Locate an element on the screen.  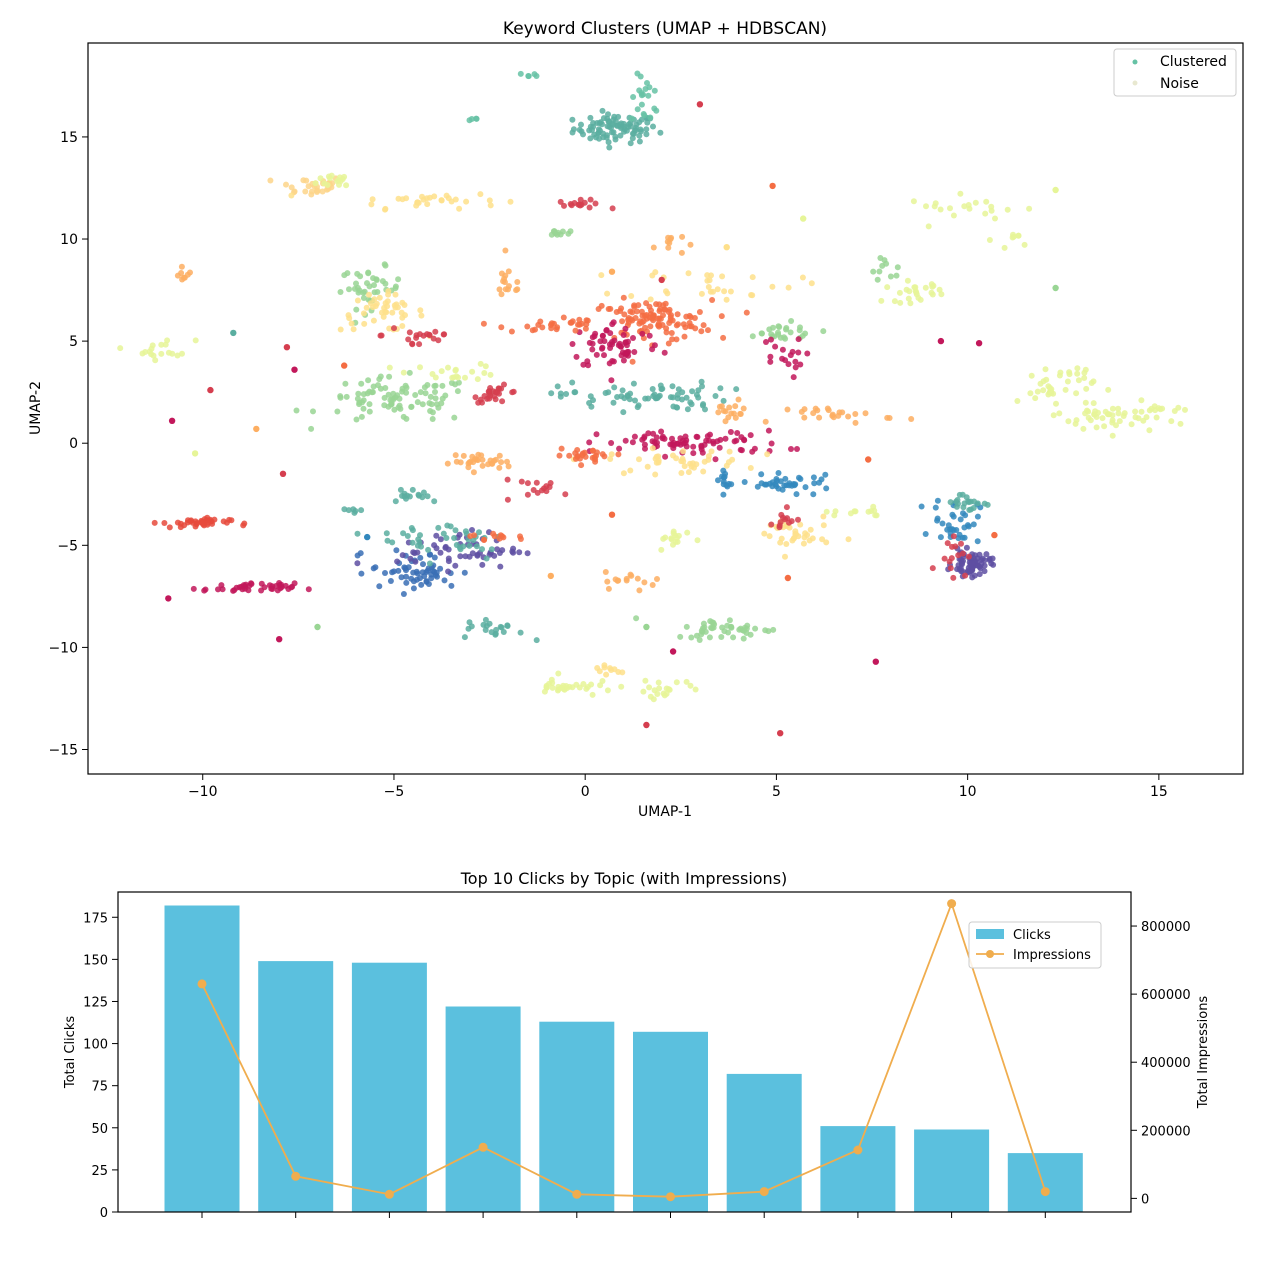
bar-legend: Clicks Impressions is located at coordinates (1035, 945).